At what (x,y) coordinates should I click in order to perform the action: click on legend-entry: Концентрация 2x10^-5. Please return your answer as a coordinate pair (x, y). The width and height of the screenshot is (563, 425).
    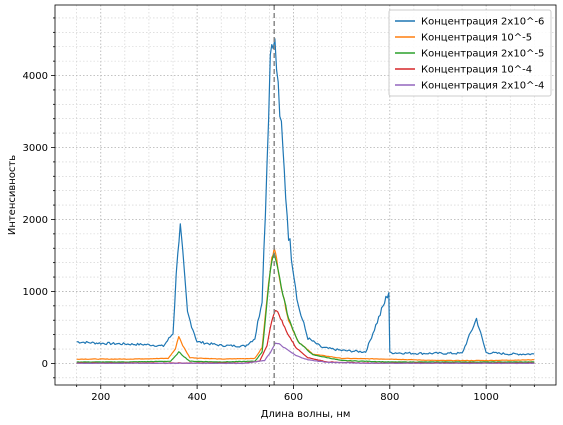
    Looking at the image, I should click on (482, 54).